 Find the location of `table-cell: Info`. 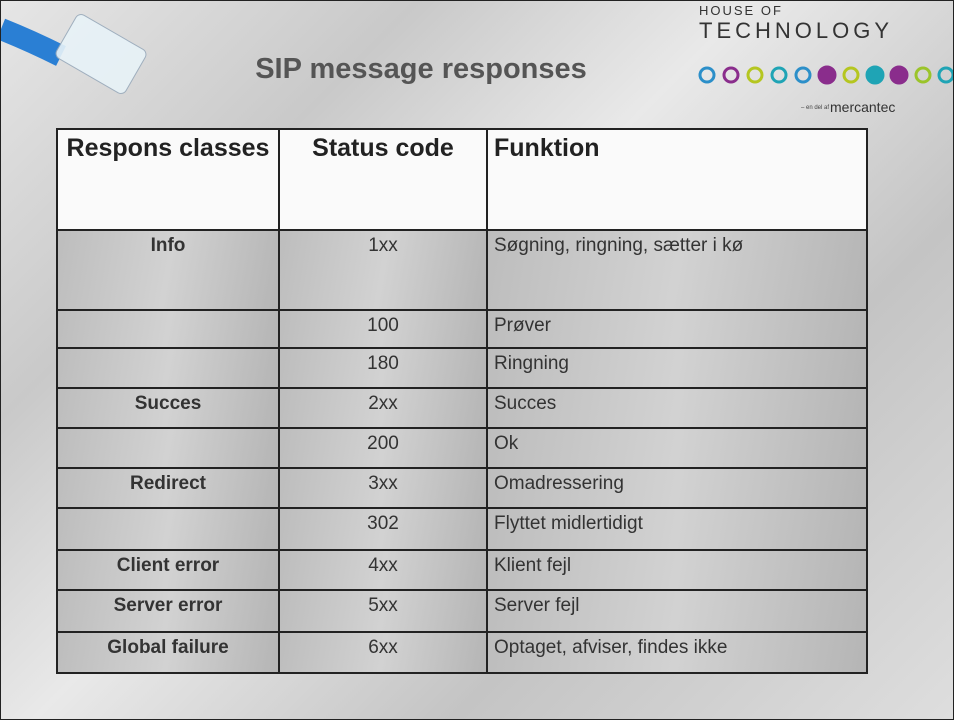

table-cell: Info is located at coordinates (168, 270).